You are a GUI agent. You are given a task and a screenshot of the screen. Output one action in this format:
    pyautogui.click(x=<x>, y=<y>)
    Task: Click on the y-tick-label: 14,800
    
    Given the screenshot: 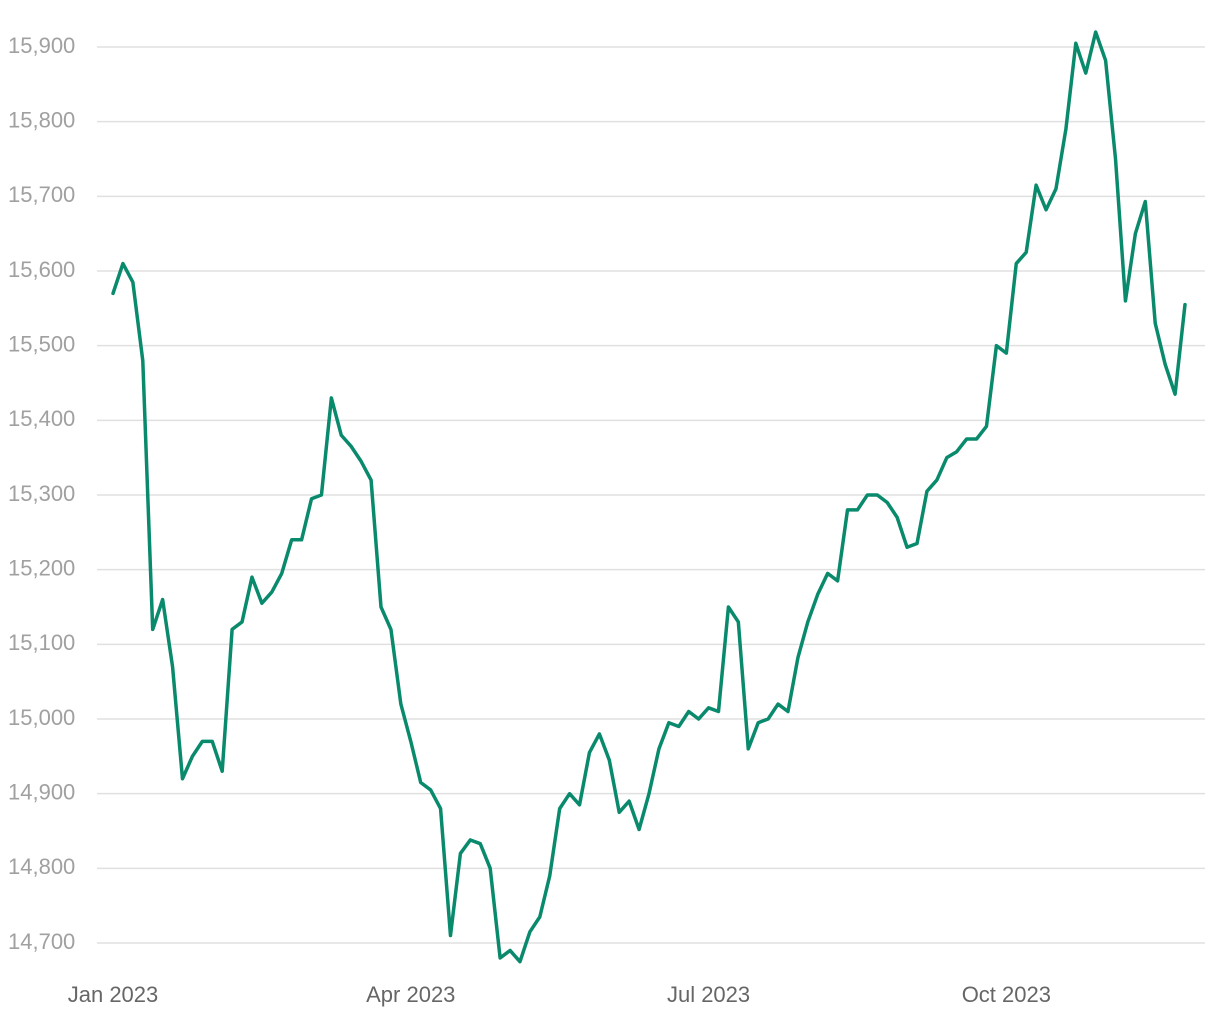 What is the action you would take?
    pyautogui.click(x=41, y=866)
    